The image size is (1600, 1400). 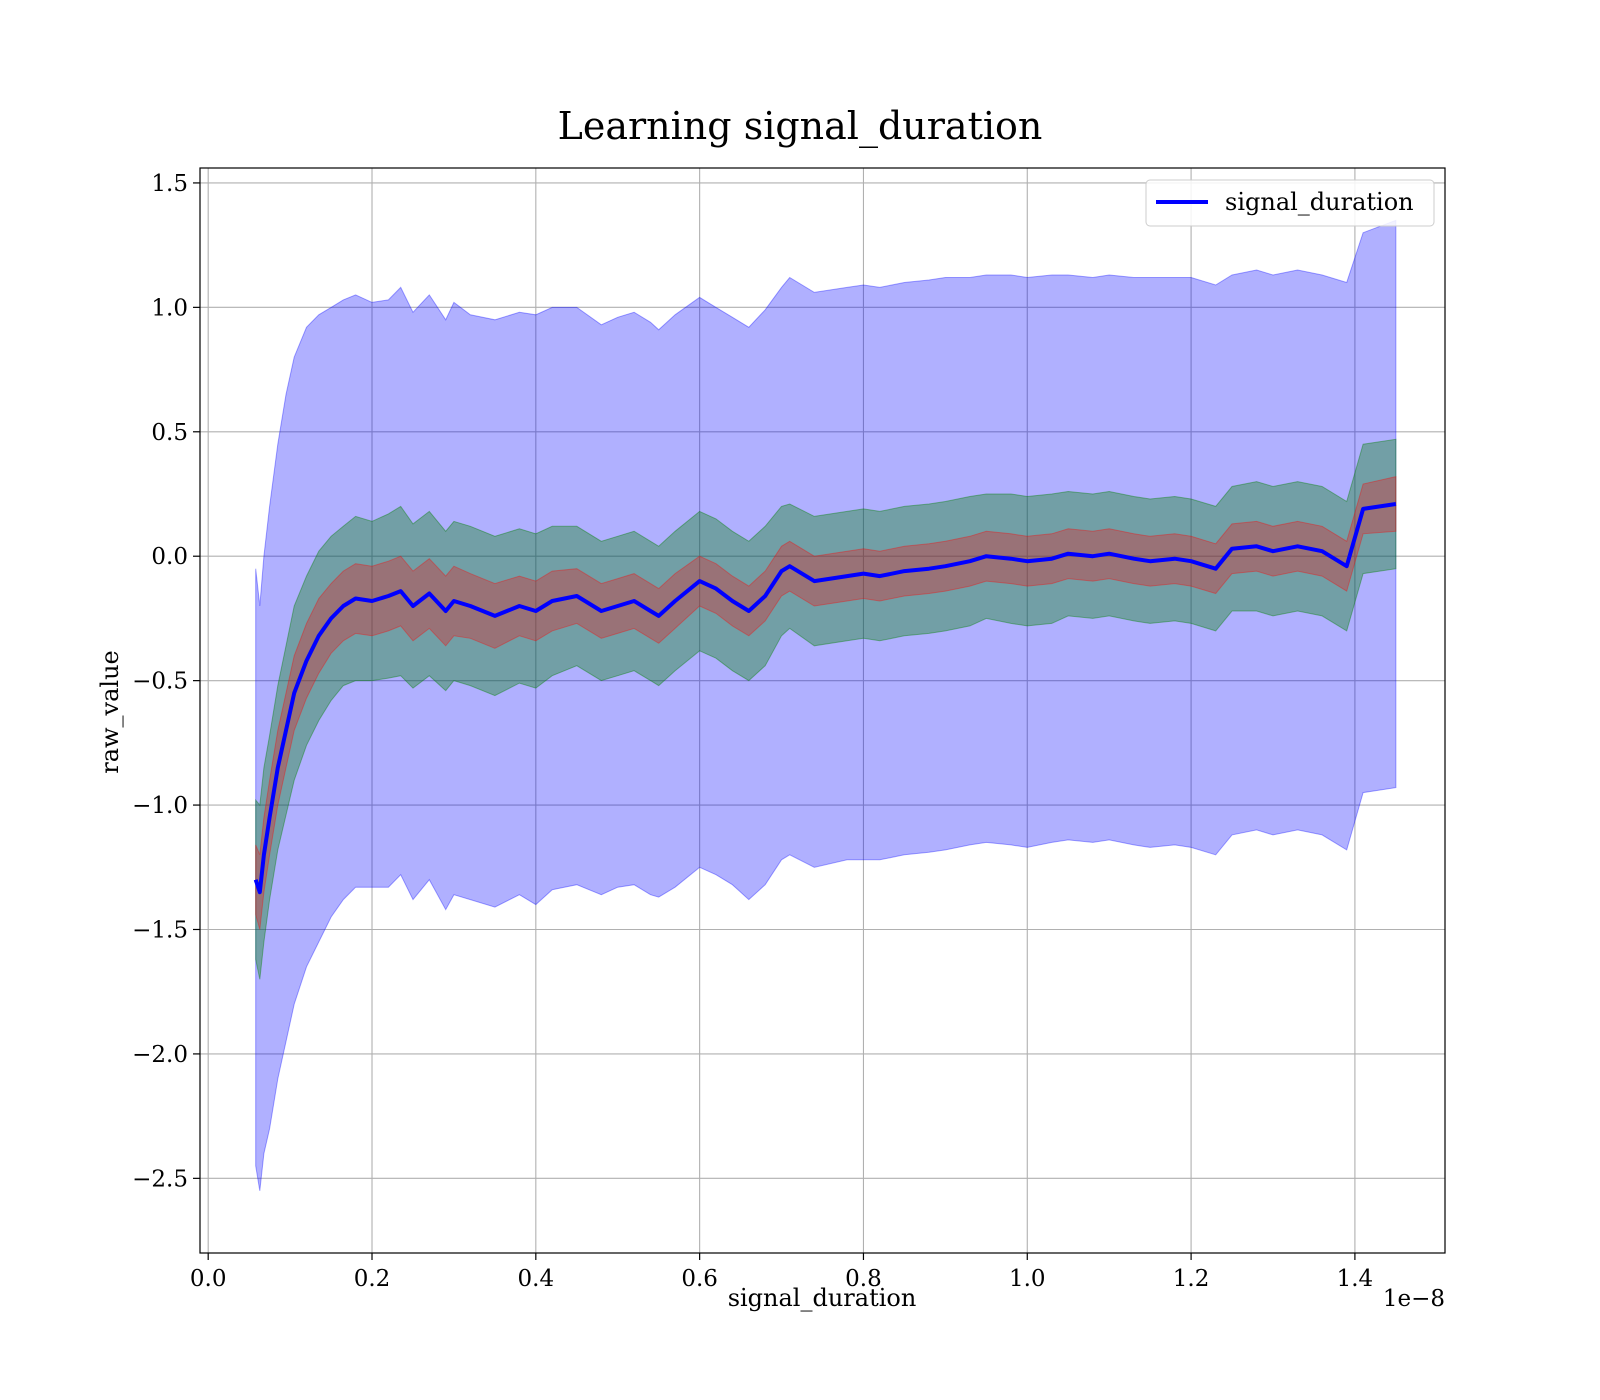 What do you see at coordinates (372, 1279) in the screenshot?
I see `x-tick-label: 0.2` at bounding box center [372, 1279].